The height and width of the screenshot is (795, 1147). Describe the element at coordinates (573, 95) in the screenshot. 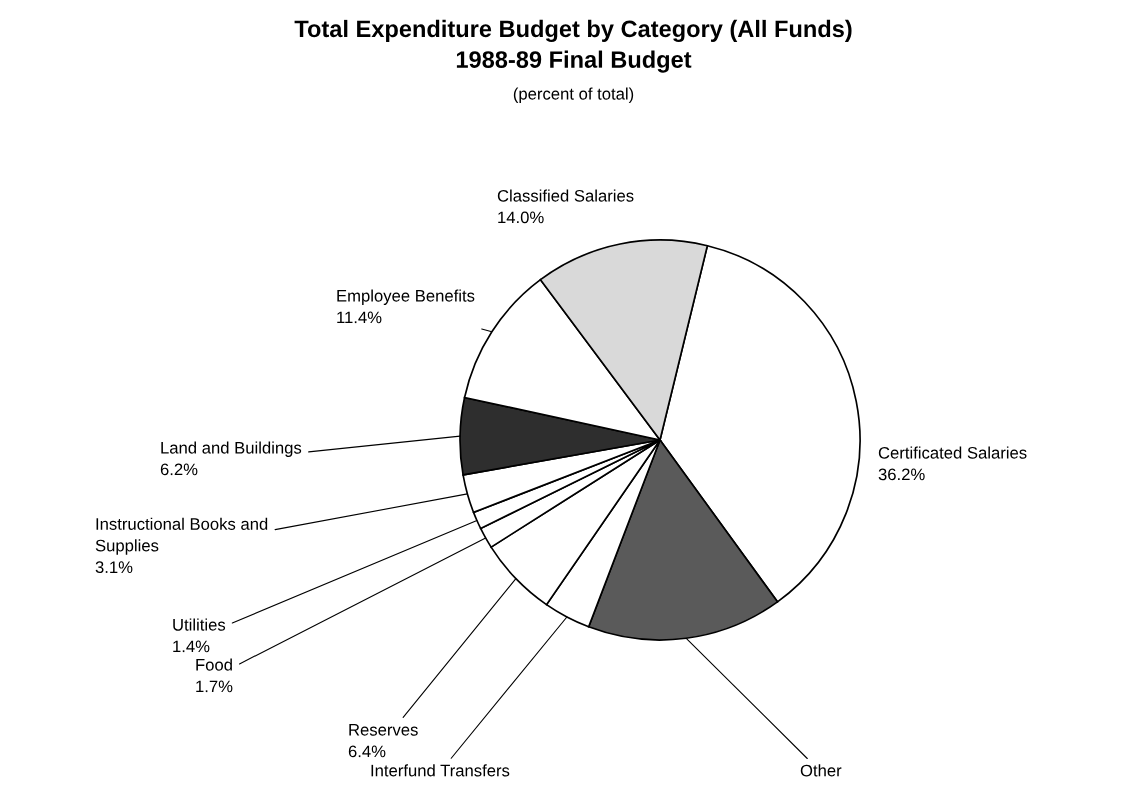

I see `chart-subtitle: (percent of total)` at that location.